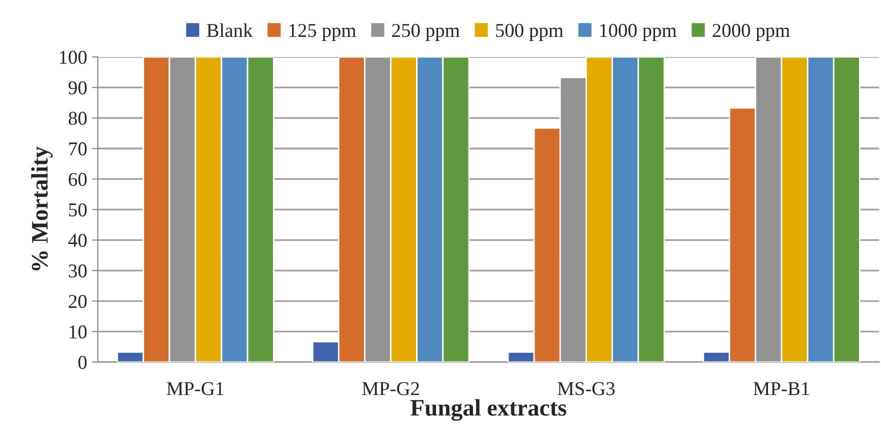 The image size is (881, 425). What do you see at coordinates (530, 32) in the screenshot?
I see `legend-label: 500 ppm` at bounding box center [530, 32].